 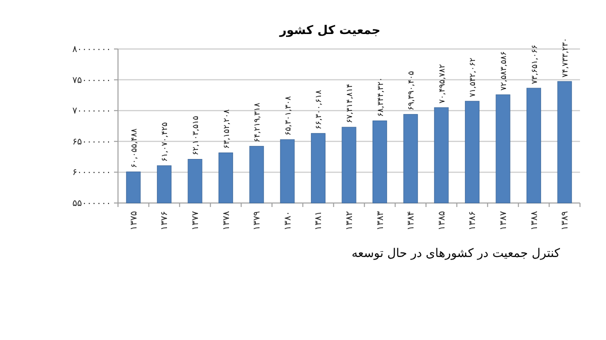 What do you see at coordinates (503, 71) in the screenshot?
I see `data-label: ۷۲,۵۸۳,۵۸۶` at bounding box center [503, 71].